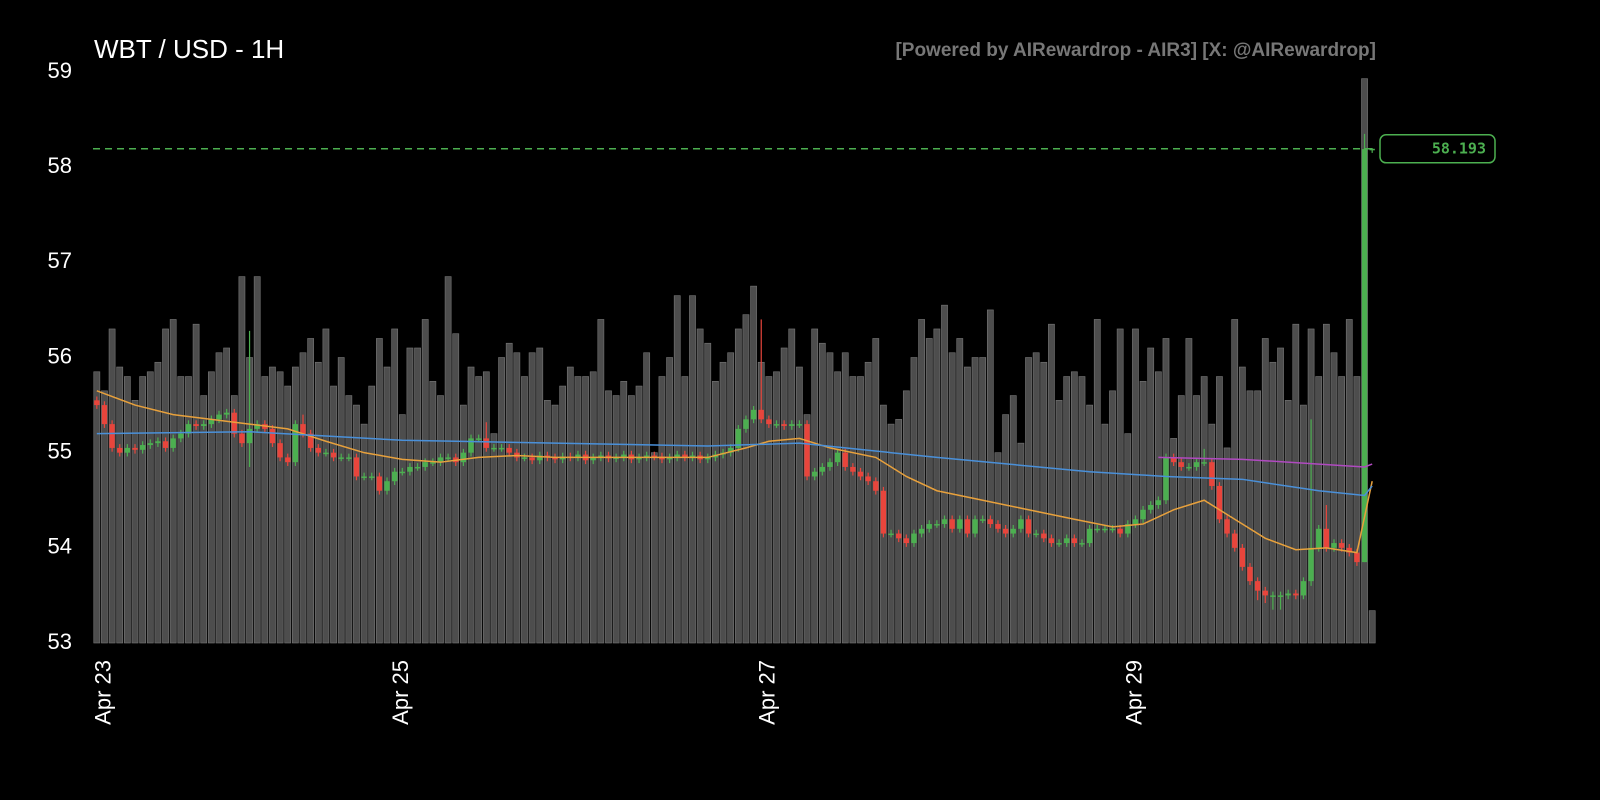 This screenshot has width=1600, height=800. I want to click on moving-average-line, so click(734, 463).